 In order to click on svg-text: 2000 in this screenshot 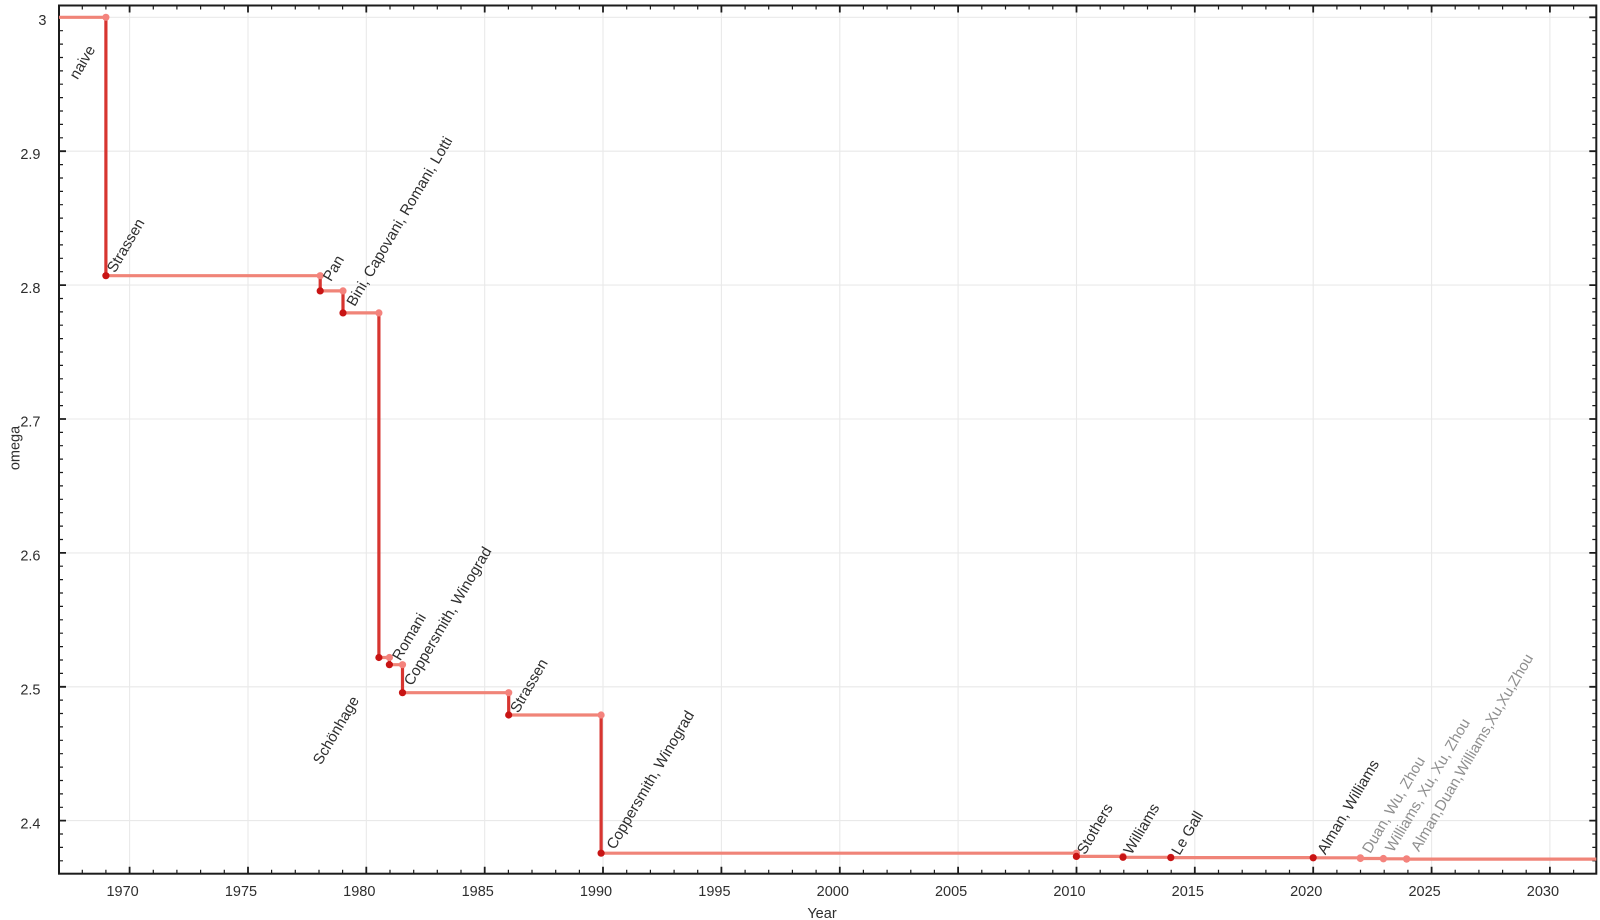, I will do `click(833, 892)`.